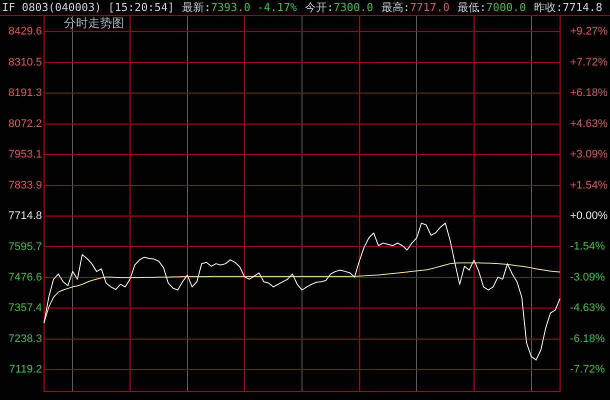  What do you see at coordinates (25, 216) in the screenshot?
I see `y-tick-label: 7714.8` at bounding box center [25, 216].